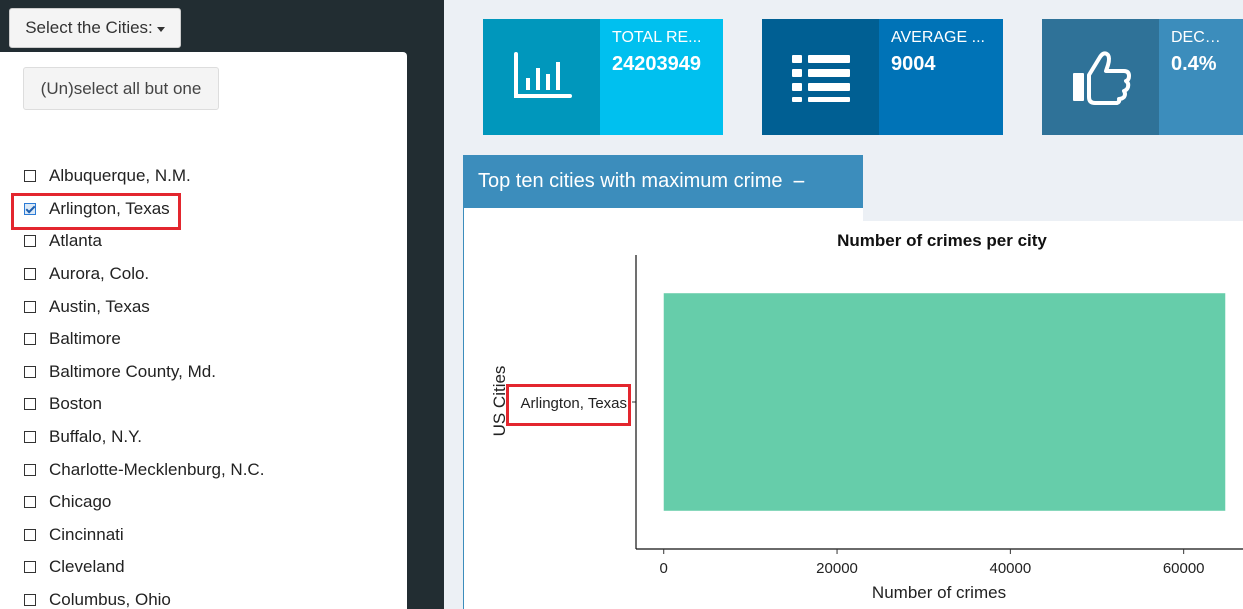 Image resolution: width=1243 pixels, height=609 pixels. I want to click on info-box-value: 24203949, so click(656, 64).